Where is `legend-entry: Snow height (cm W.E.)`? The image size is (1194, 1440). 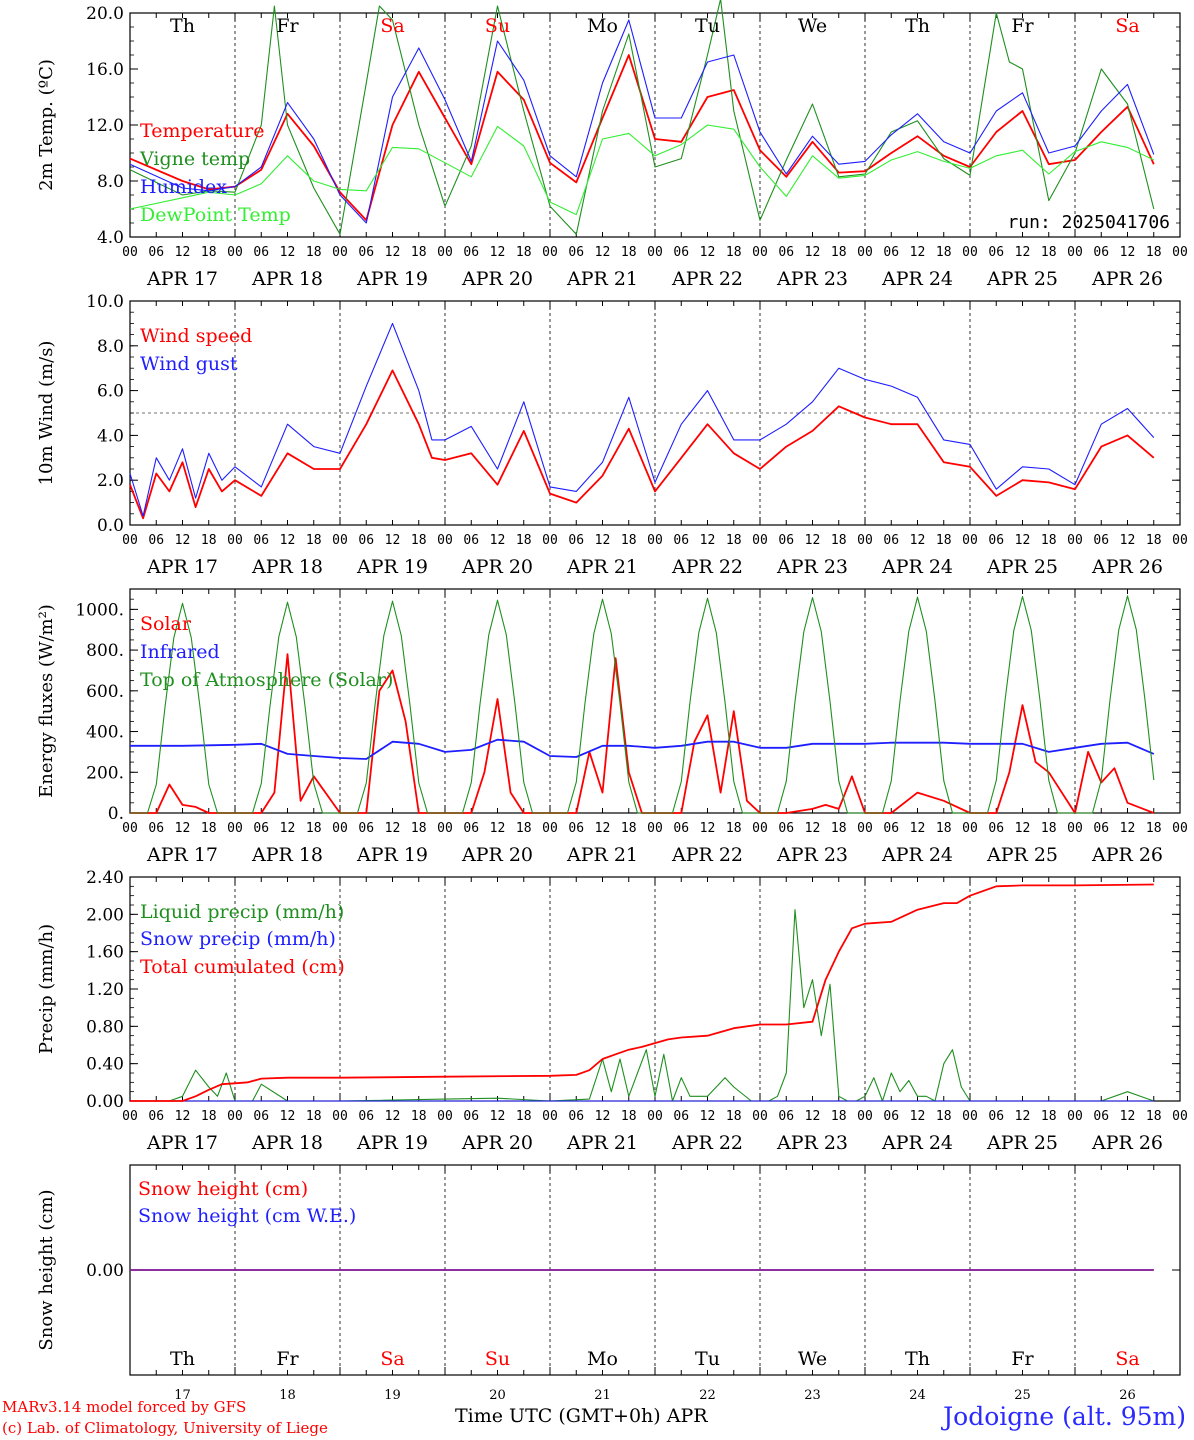 legend-entry: Snow height (cm W.E.) is located at coordinates (247, 1216).